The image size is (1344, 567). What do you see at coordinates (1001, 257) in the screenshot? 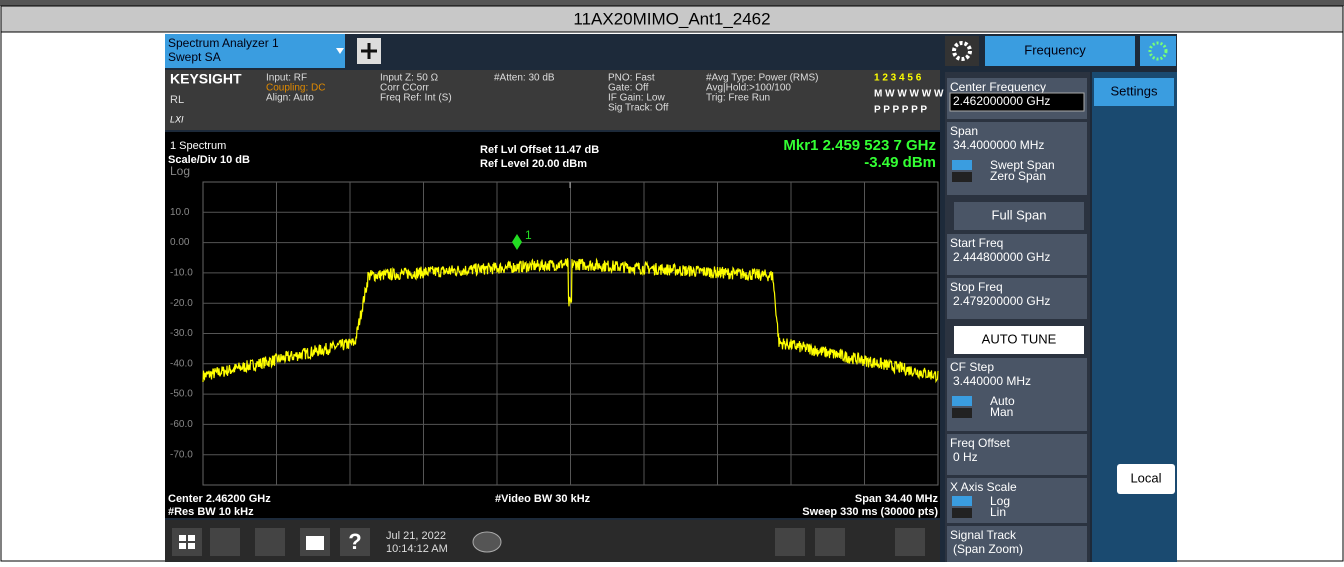
I see `3-value: 2.444800000 GHz` at bounding box center [1001, 257].